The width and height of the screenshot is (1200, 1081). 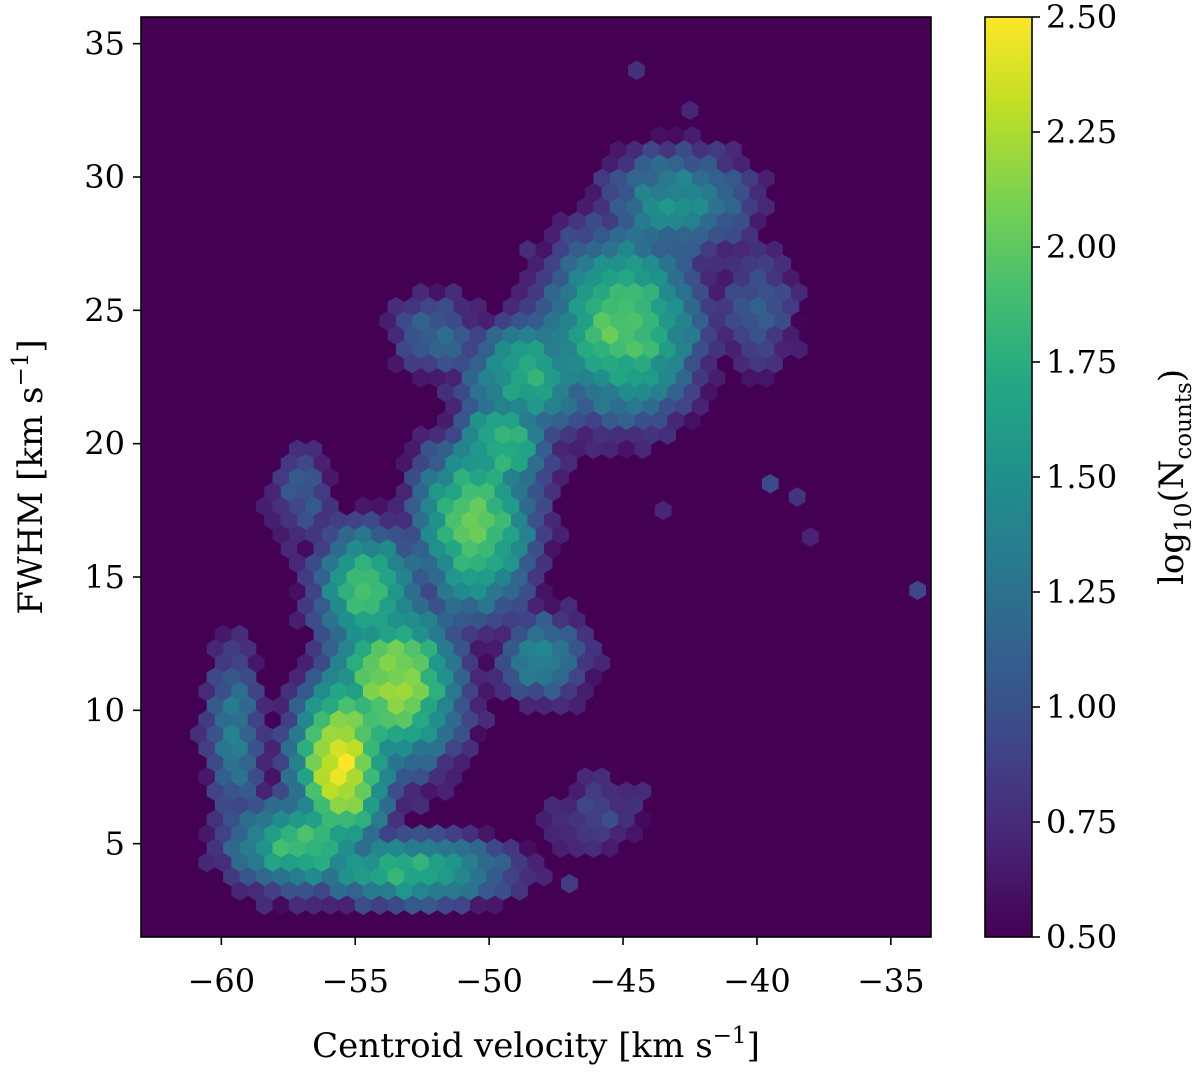 What do you see at coordinates (104, 577) in the screenshot?
I see `y-tick-label: 15` at bounding box center [104, 577].